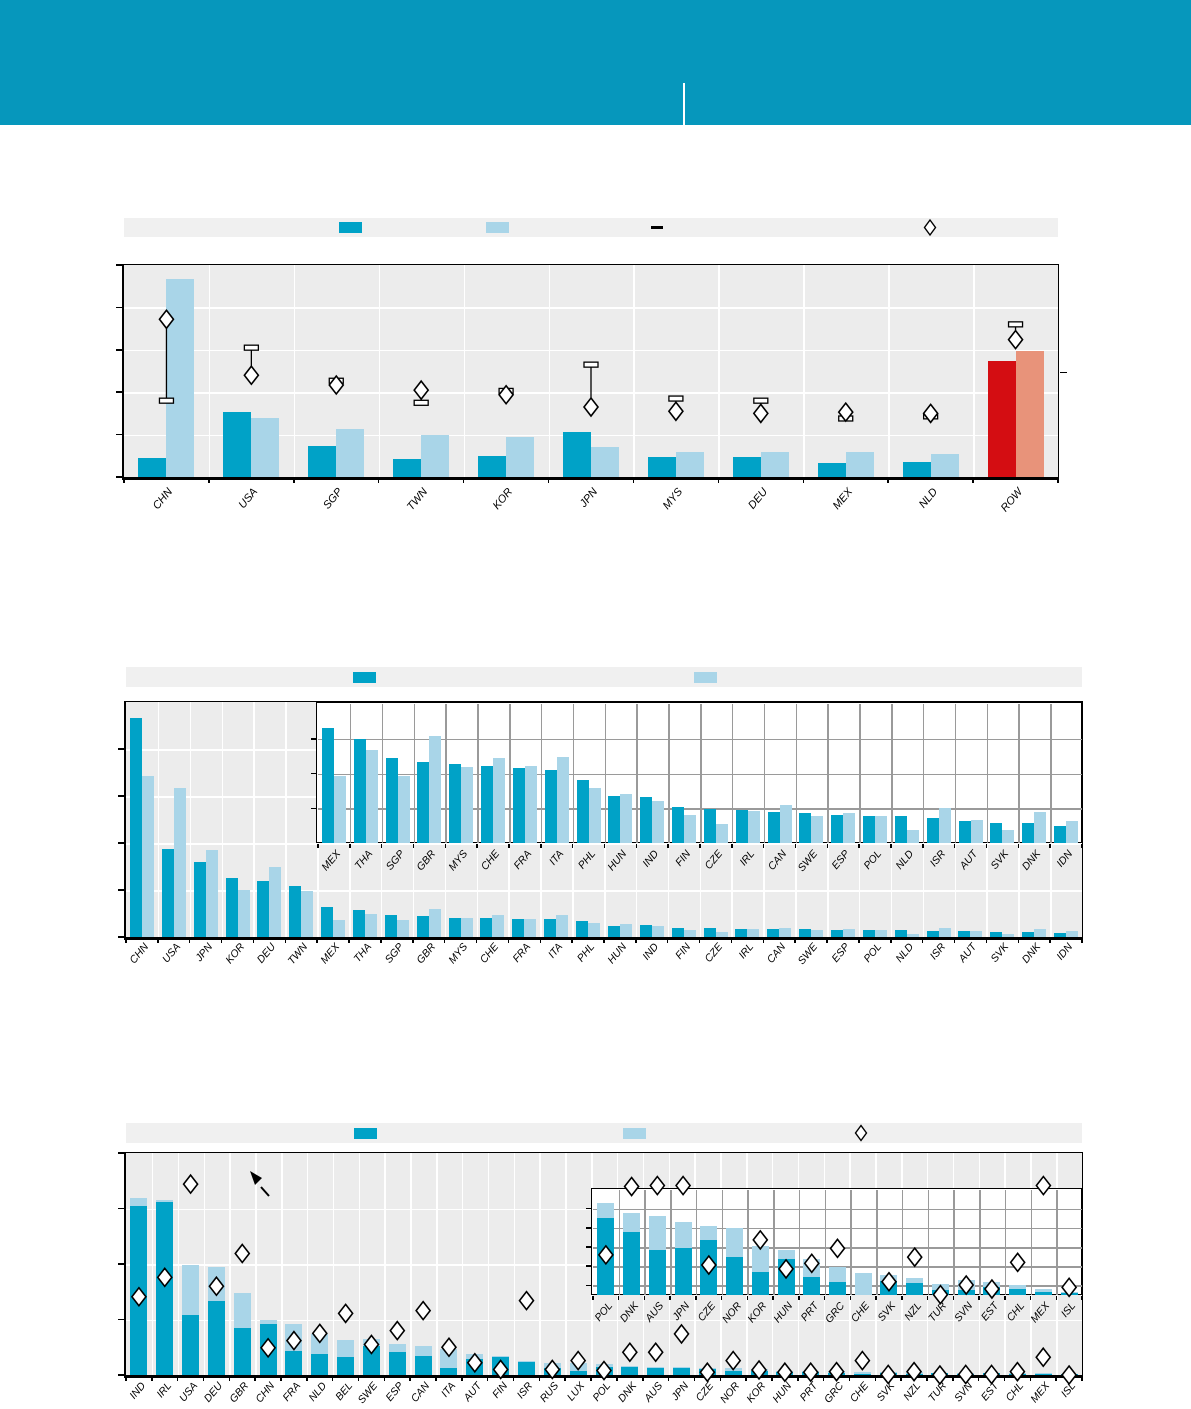 This screenshot has height=1409, width=1191. What do you see at coordinates (699, 773) in the screenshot?
I see `inset-panel` at bounding box center [699, 773].